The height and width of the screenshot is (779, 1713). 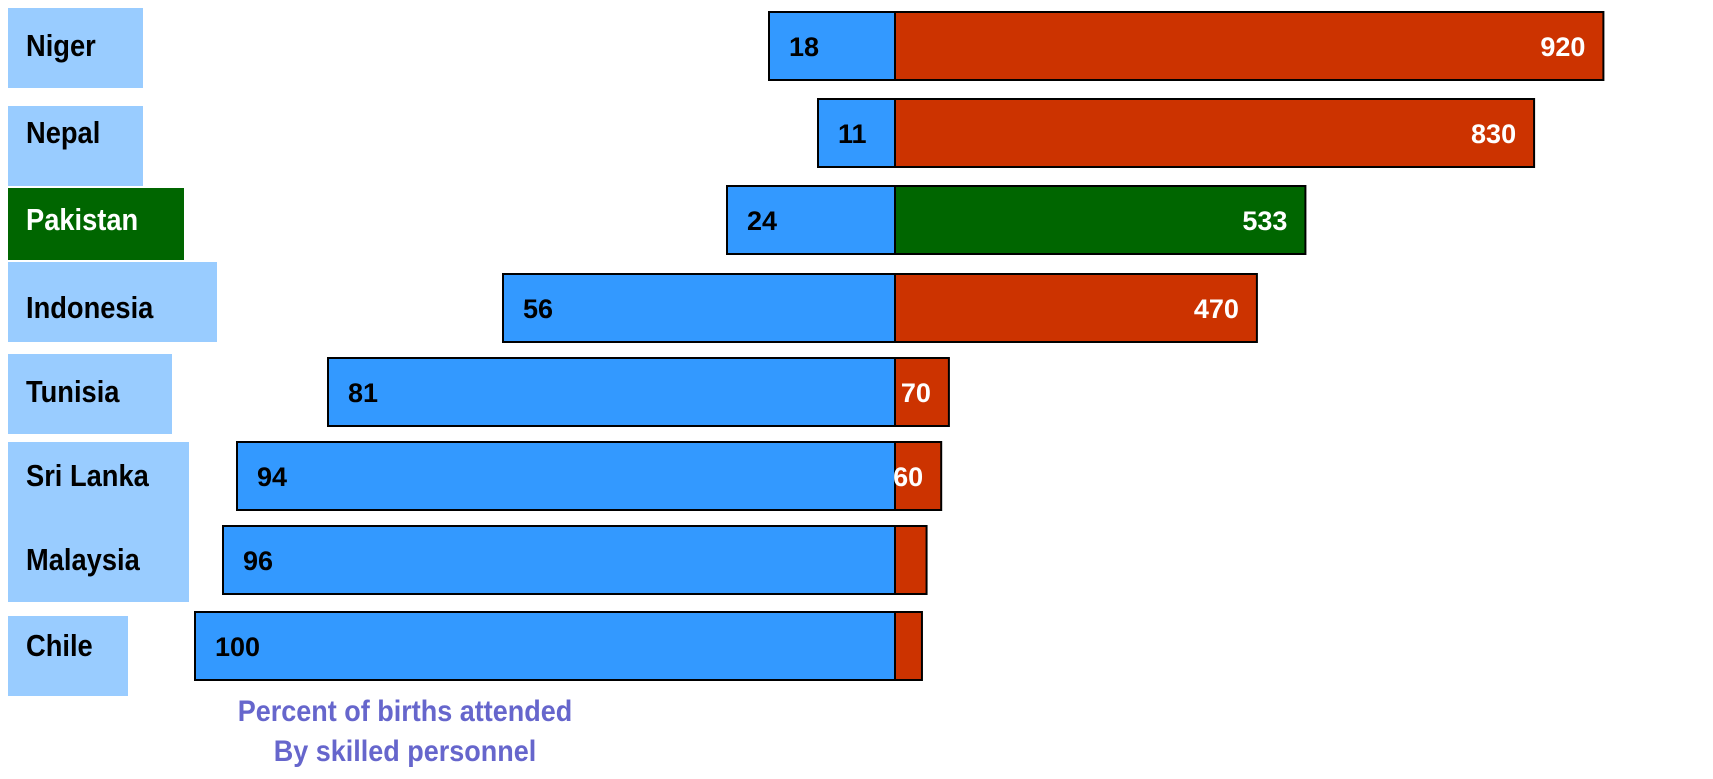 What do you see at coordinates (916, 393) in the screenshot?
I see `value-label-right-tunisia: 70` at bounding box center [916, 393].